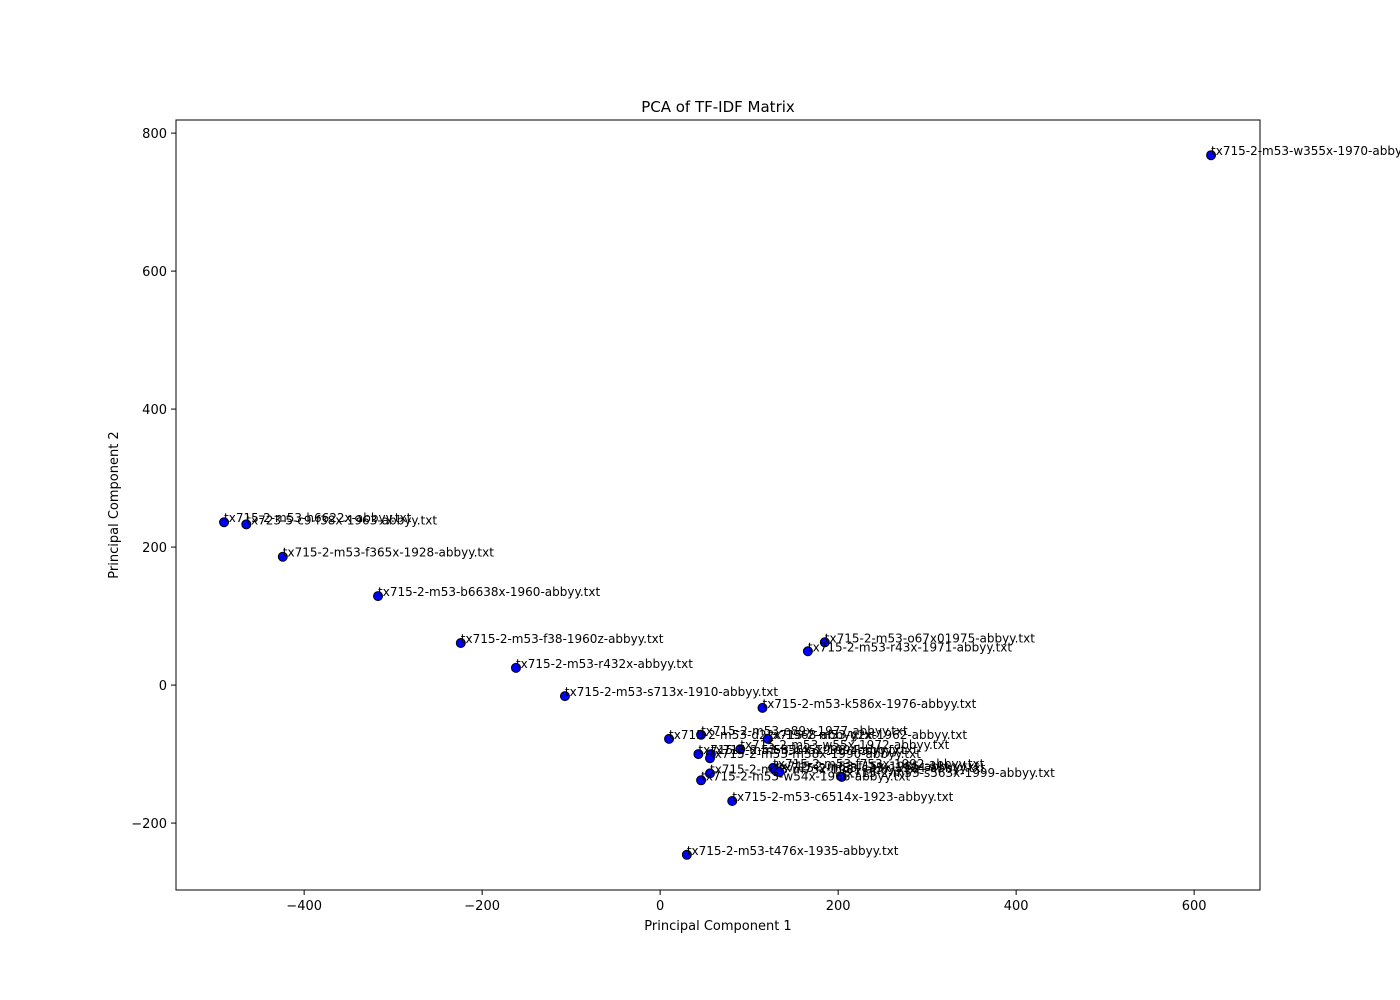 This screenshot has width=1400, height=1000. What do you see at coordinates (869, 704) in the screenshot?
I see `point-label: tx715-2-m53-k586x-1976-abbyy.txt` at bounding box center [869, 704].